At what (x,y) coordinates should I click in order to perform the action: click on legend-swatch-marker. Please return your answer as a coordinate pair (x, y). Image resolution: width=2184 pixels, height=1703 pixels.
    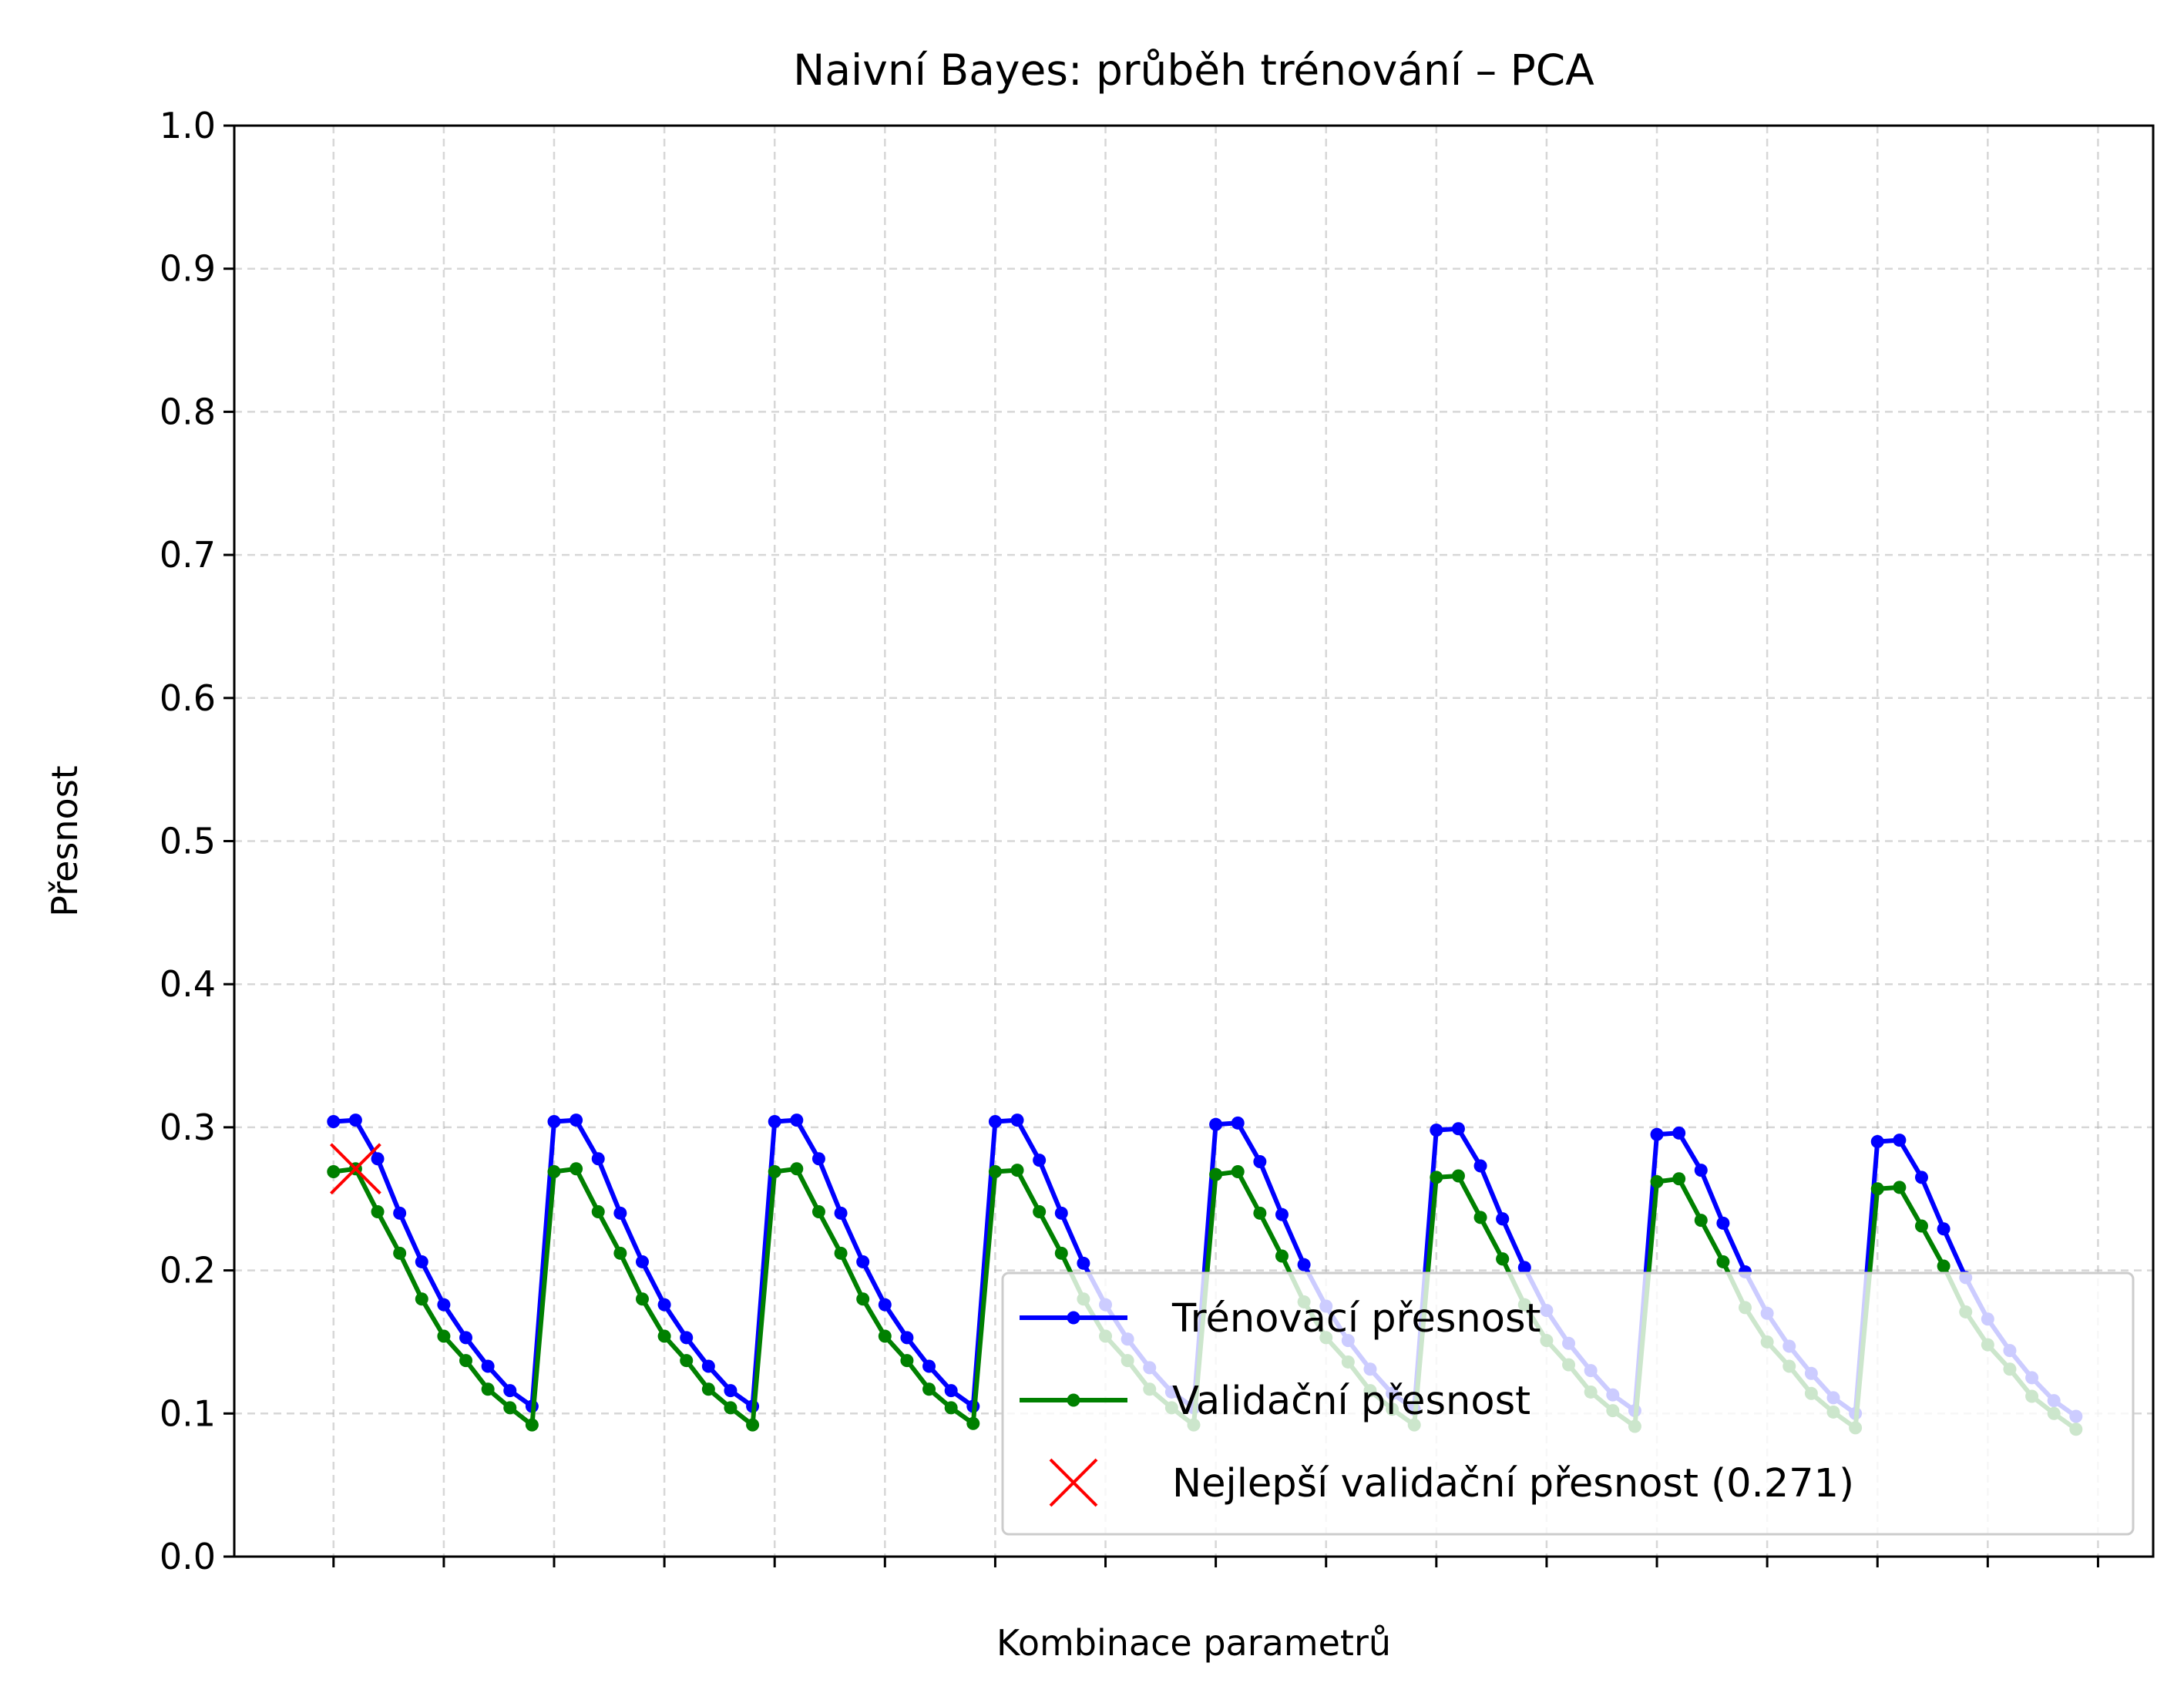
    Looking at the image, I should click on (1074, 1400).